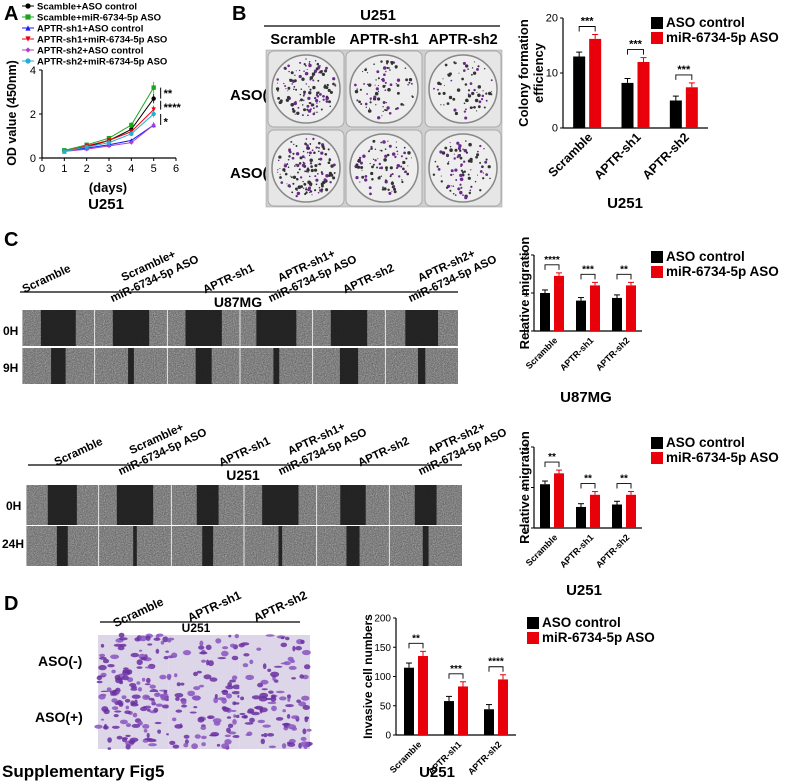  I want to click on panel-a-cell-line: U251, so click(106, 204).